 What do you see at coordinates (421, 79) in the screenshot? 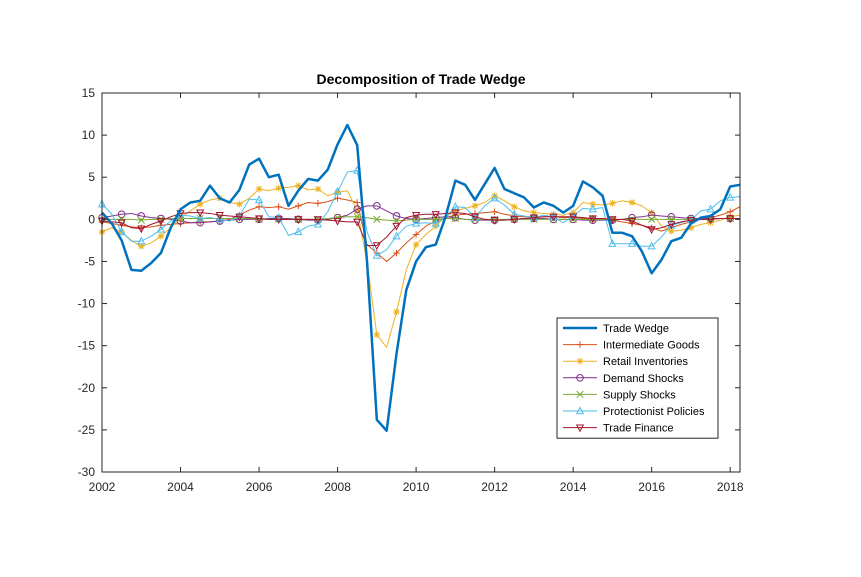
I see `chart-title: Decomposition of Trade Wedge` at bounding box center [421, 79].